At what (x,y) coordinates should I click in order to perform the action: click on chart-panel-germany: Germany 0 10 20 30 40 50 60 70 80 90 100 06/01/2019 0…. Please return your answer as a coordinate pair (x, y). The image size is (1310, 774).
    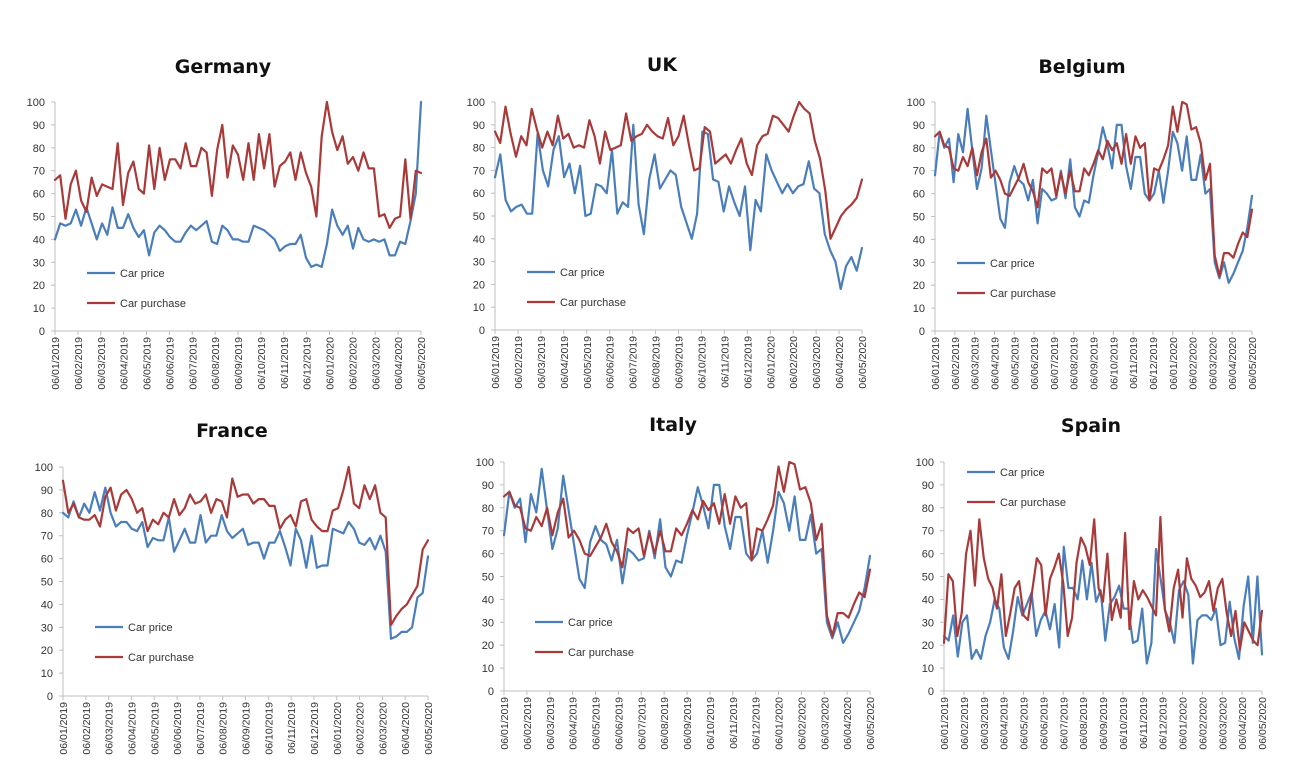
    Looking at the image, I should click on (227, 223).